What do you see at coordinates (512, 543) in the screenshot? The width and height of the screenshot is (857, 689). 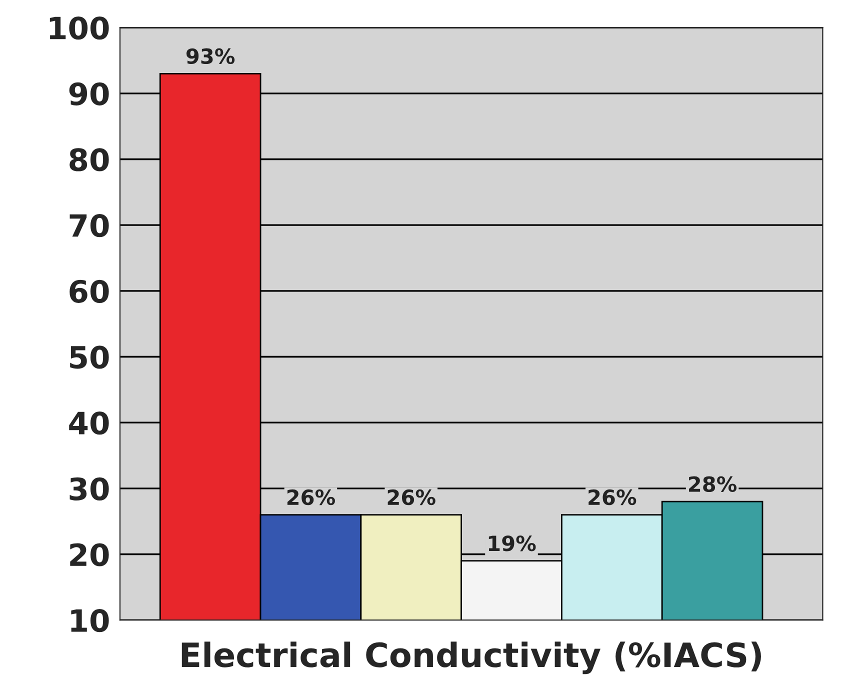 I see `data-label: 19%` at bounding box center [512, 543].